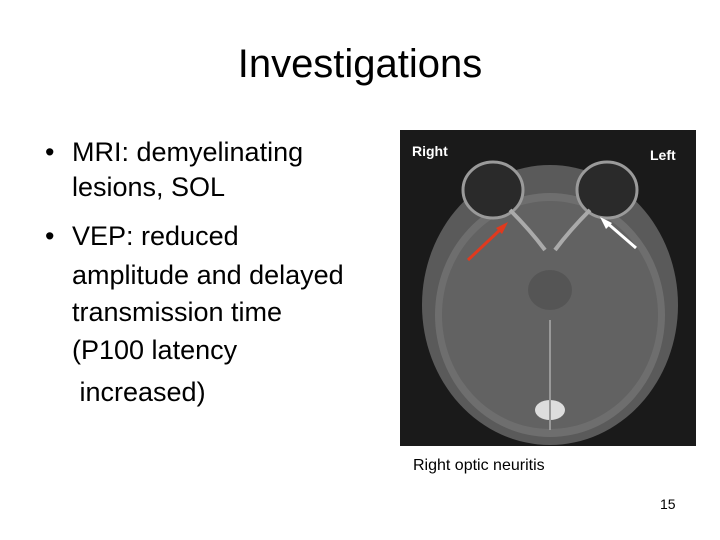 This screenshot has width=720, height=540. What do you see at coordinates (188, 152) in the screenshot?
I see `bullet-text: MRI: demyelinating` at bounding box center [188, 152].